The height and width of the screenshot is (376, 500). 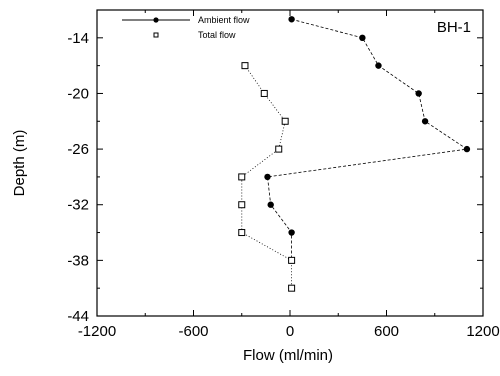 I want to click on x-axis-label: Flow (ml/min), so click(x=288, y=355).